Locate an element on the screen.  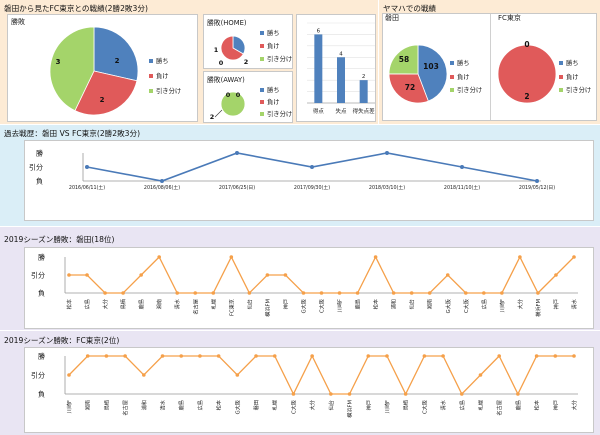
legend-item-win: 勝ち is located at coordinates (569, 62).